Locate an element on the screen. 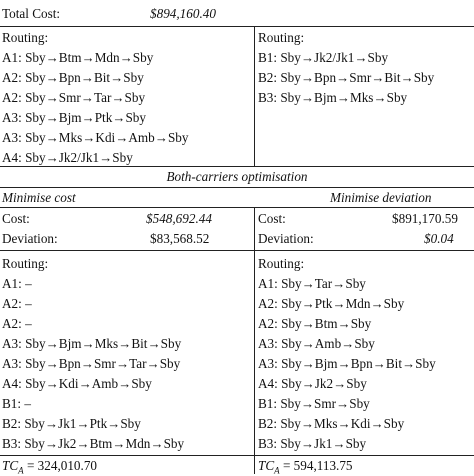 The width and height of the screenshot is (474, 476). divider-values is located at coordinates (237, 250).